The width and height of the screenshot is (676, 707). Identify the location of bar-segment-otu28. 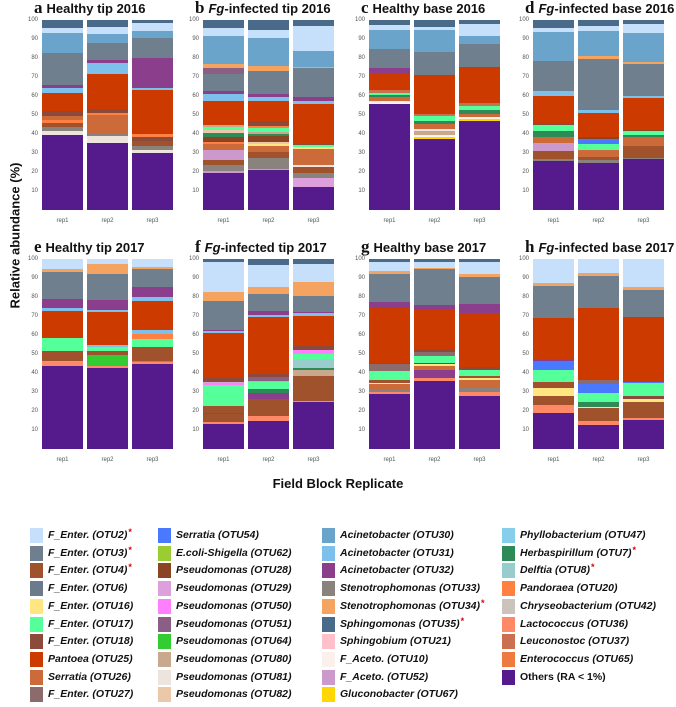
(223, 139).